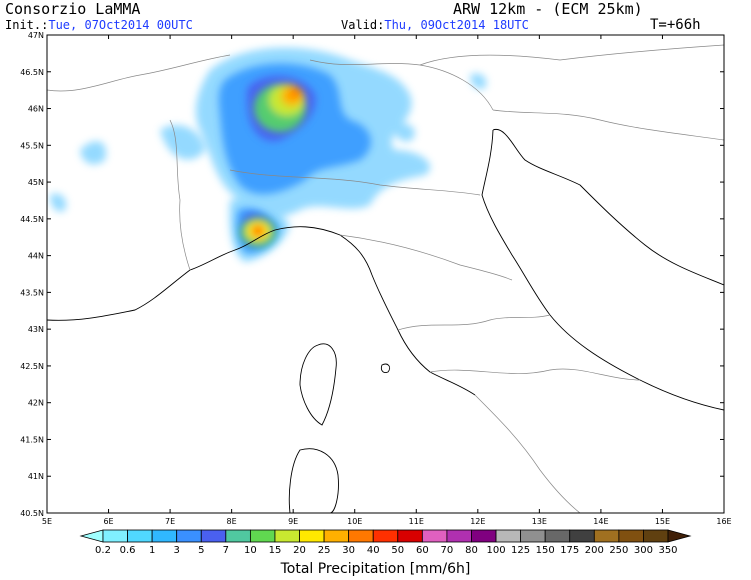  What do you see at coordinates (569, 550) in the screenshot?
I see `colorbar-label: 175` at bounding box center [569, 550].